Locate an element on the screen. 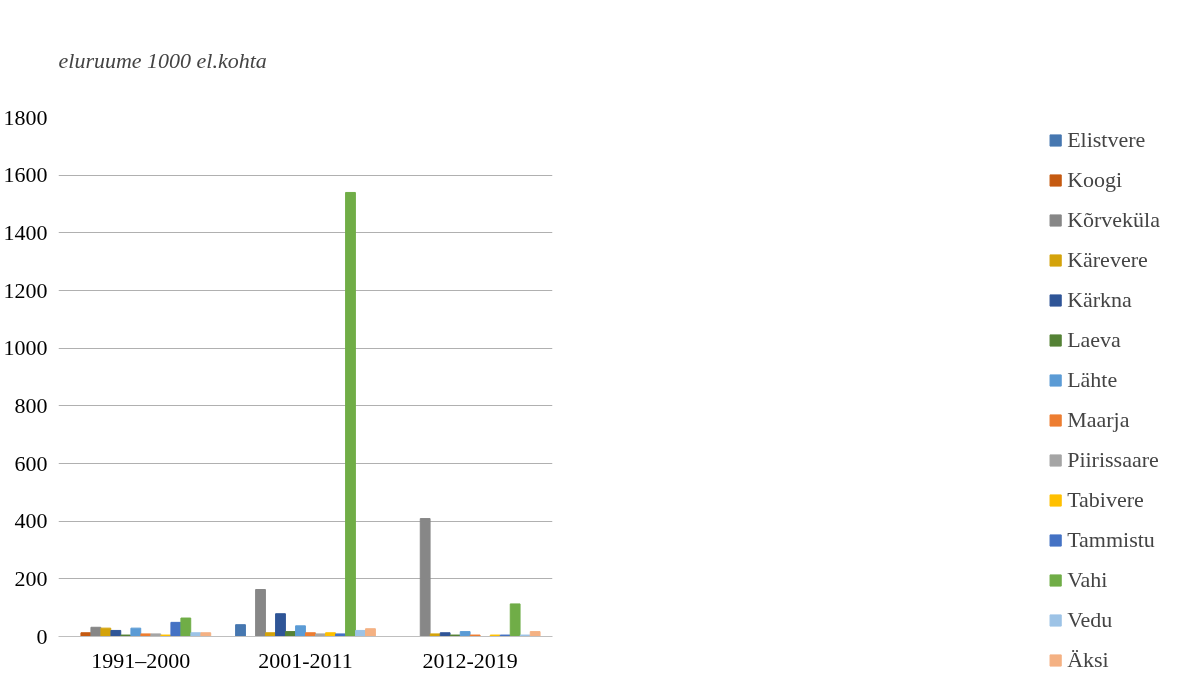 This screenshot has height=684, width=1178. legend-label: Kärkna is located at coordinates (1099, 300).